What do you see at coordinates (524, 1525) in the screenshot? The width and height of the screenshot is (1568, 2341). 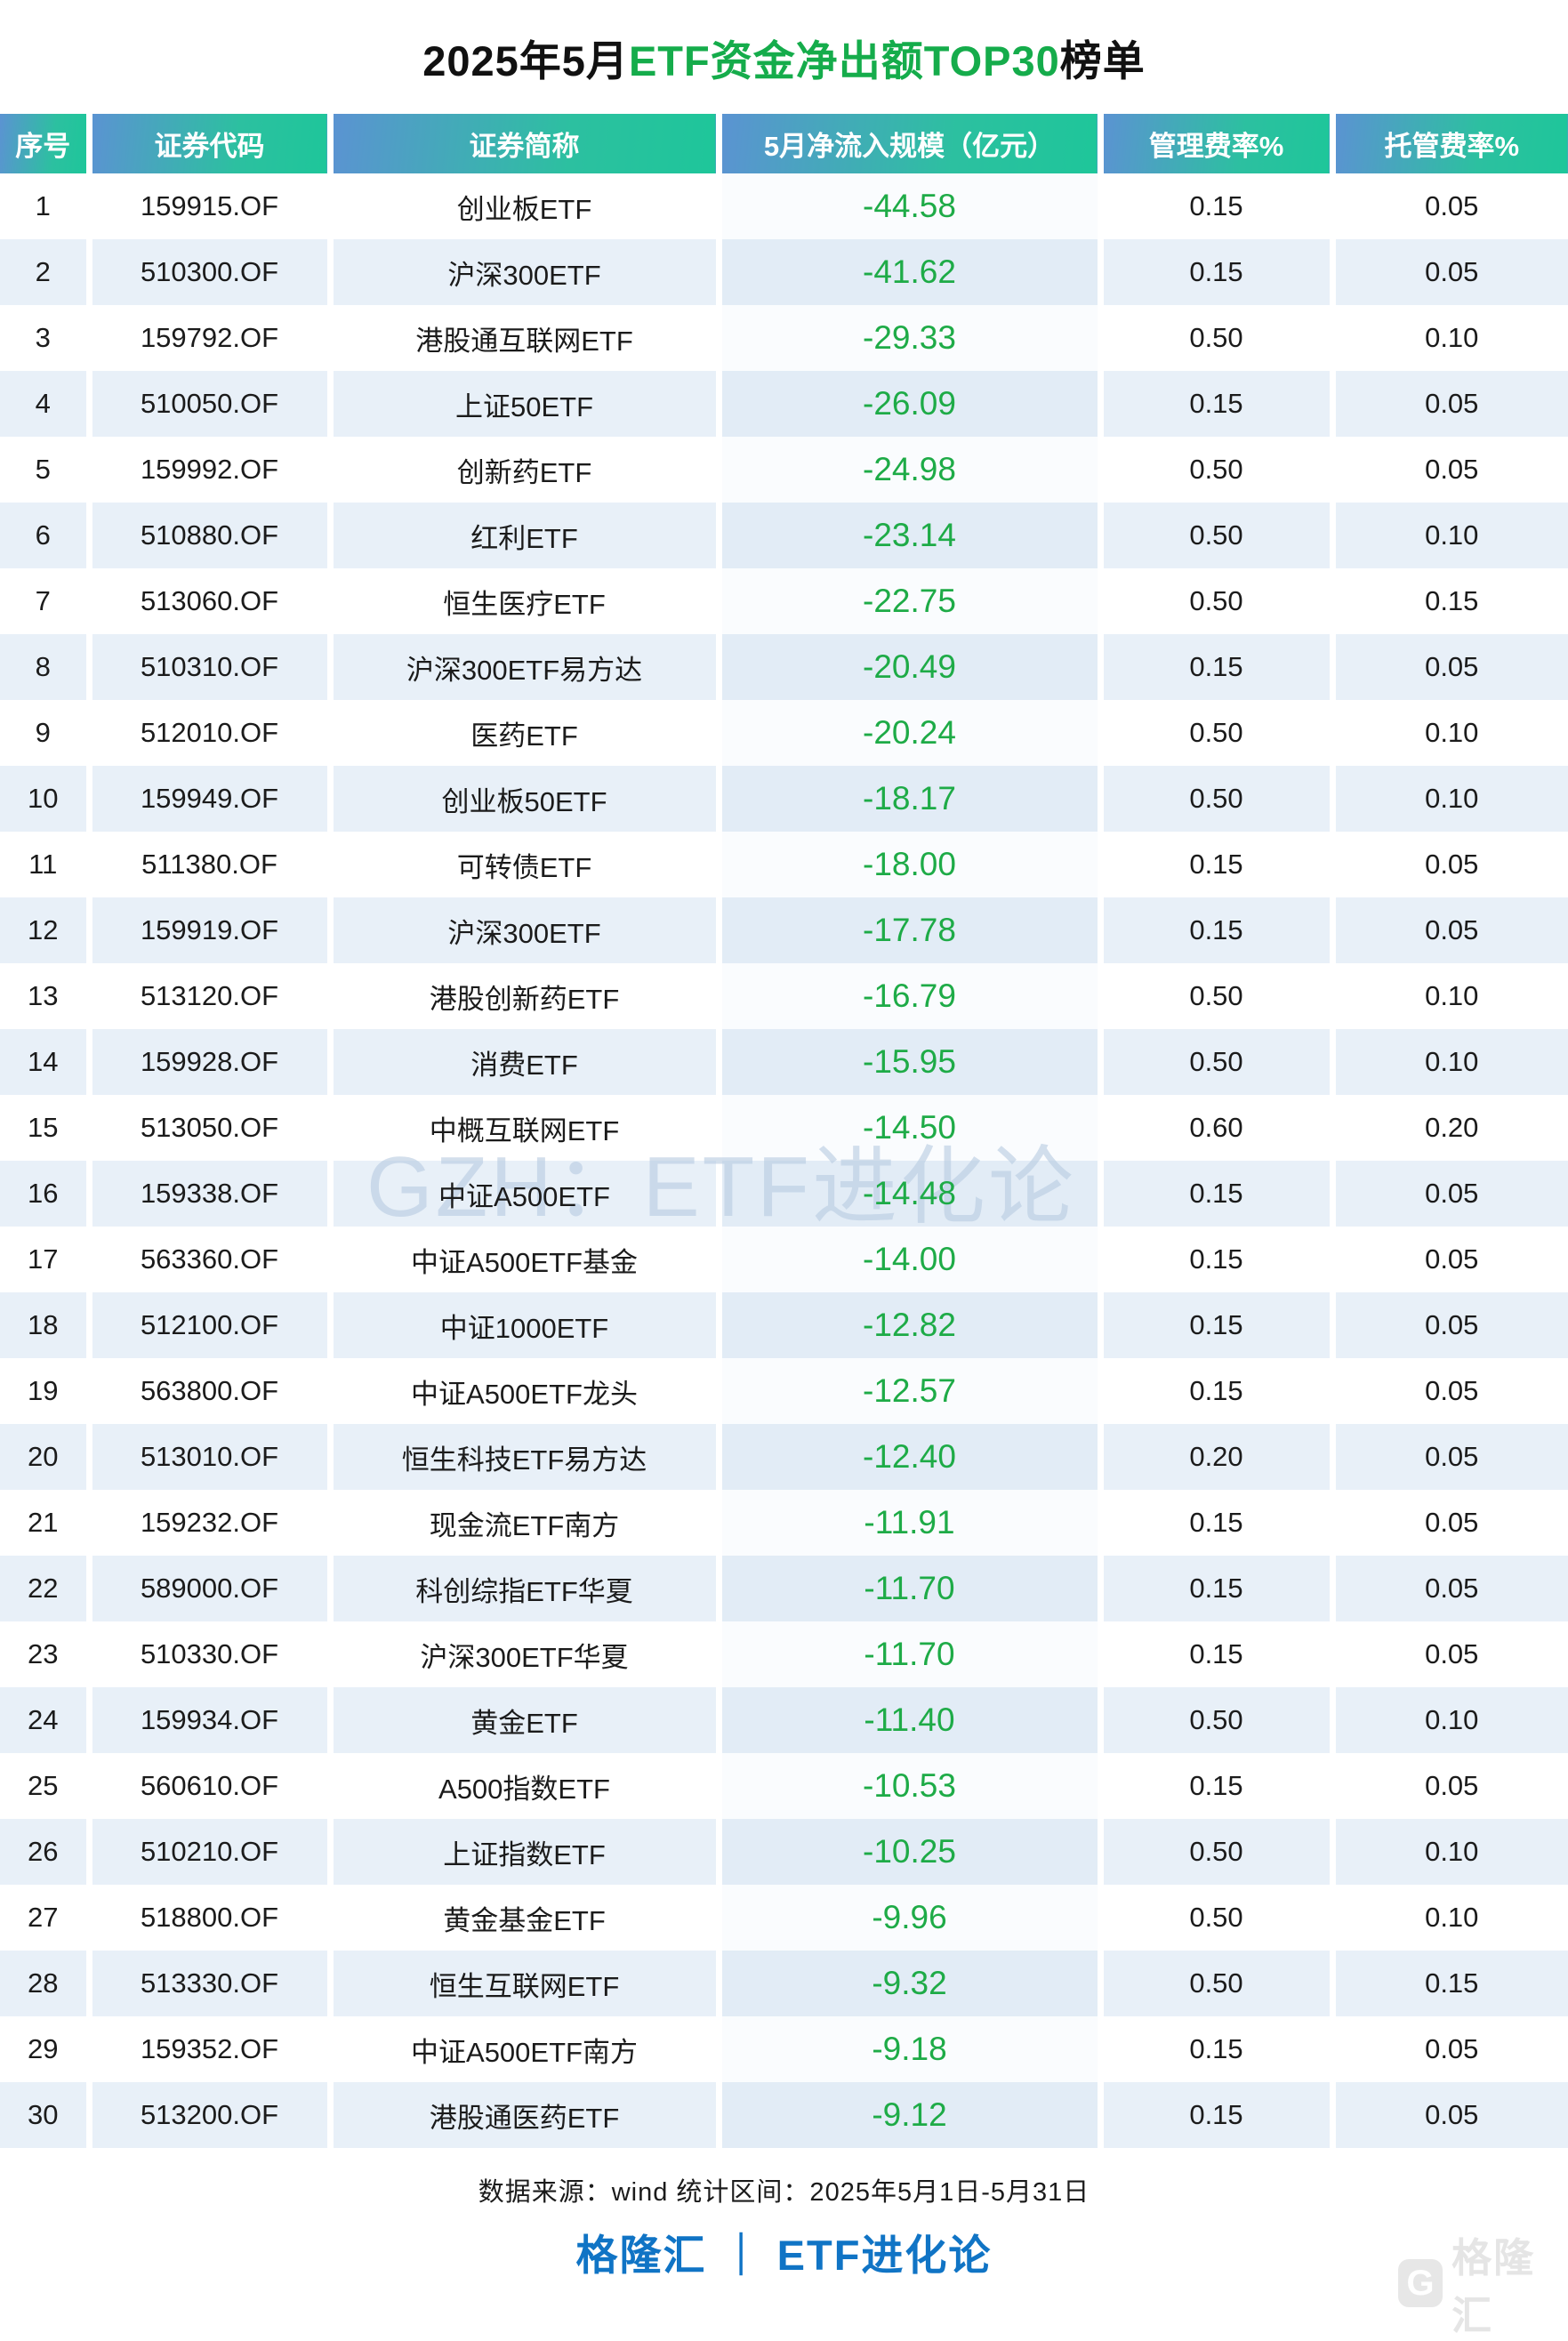 I see `table-cell-value: 现金流ETF南方` at bounding box center [524, 1525].